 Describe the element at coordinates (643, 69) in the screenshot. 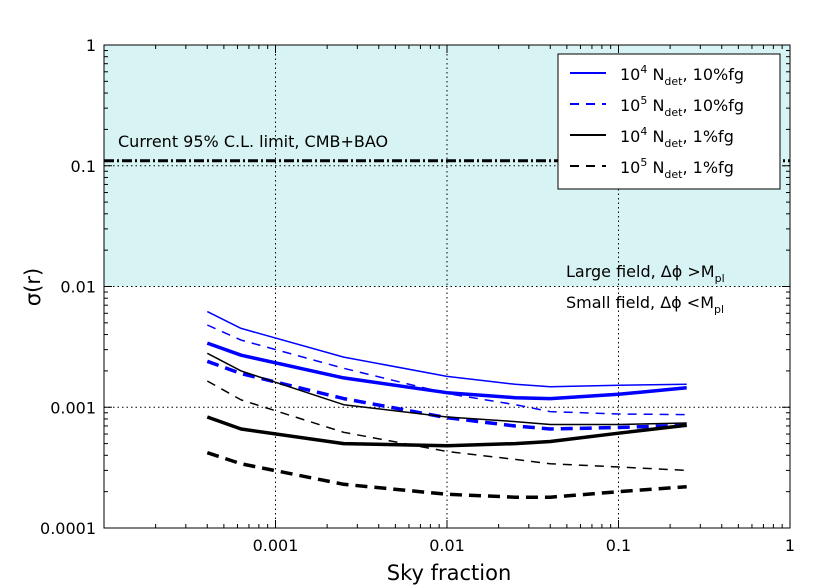

I see `legend-exp-1: 4` at that location.